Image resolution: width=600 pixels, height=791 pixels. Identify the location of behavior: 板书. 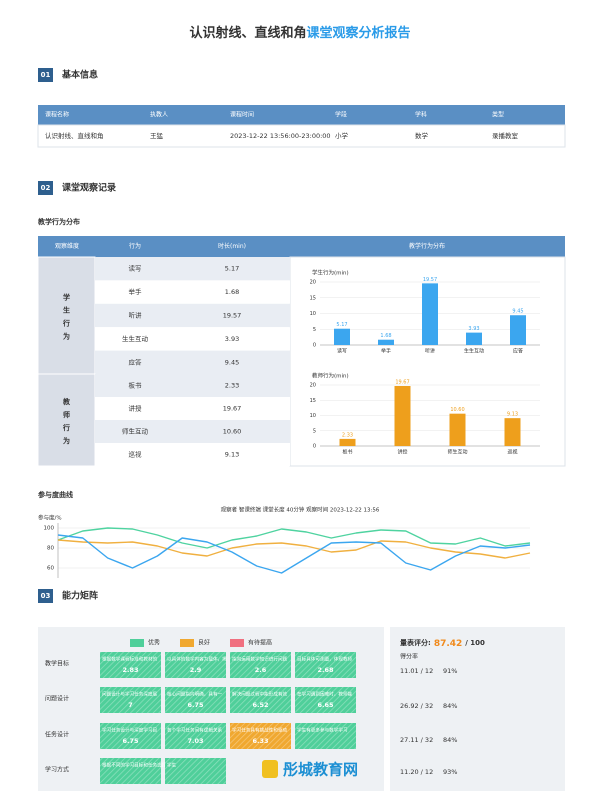
(136, 385).